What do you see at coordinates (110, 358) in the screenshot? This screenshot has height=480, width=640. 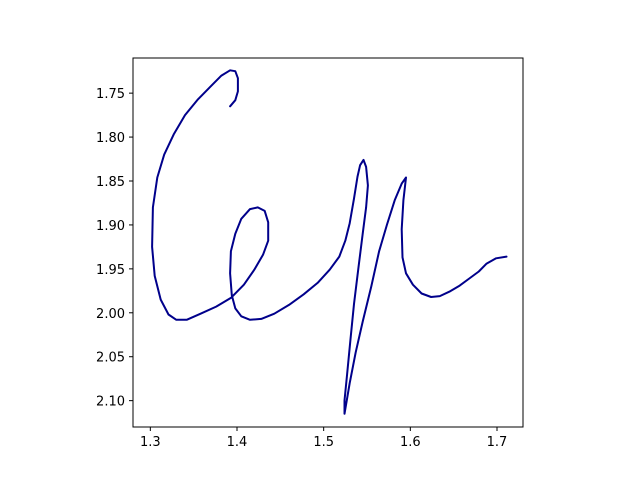 I see `y-tick-label: 2.05` at bounding box center [110, 358].